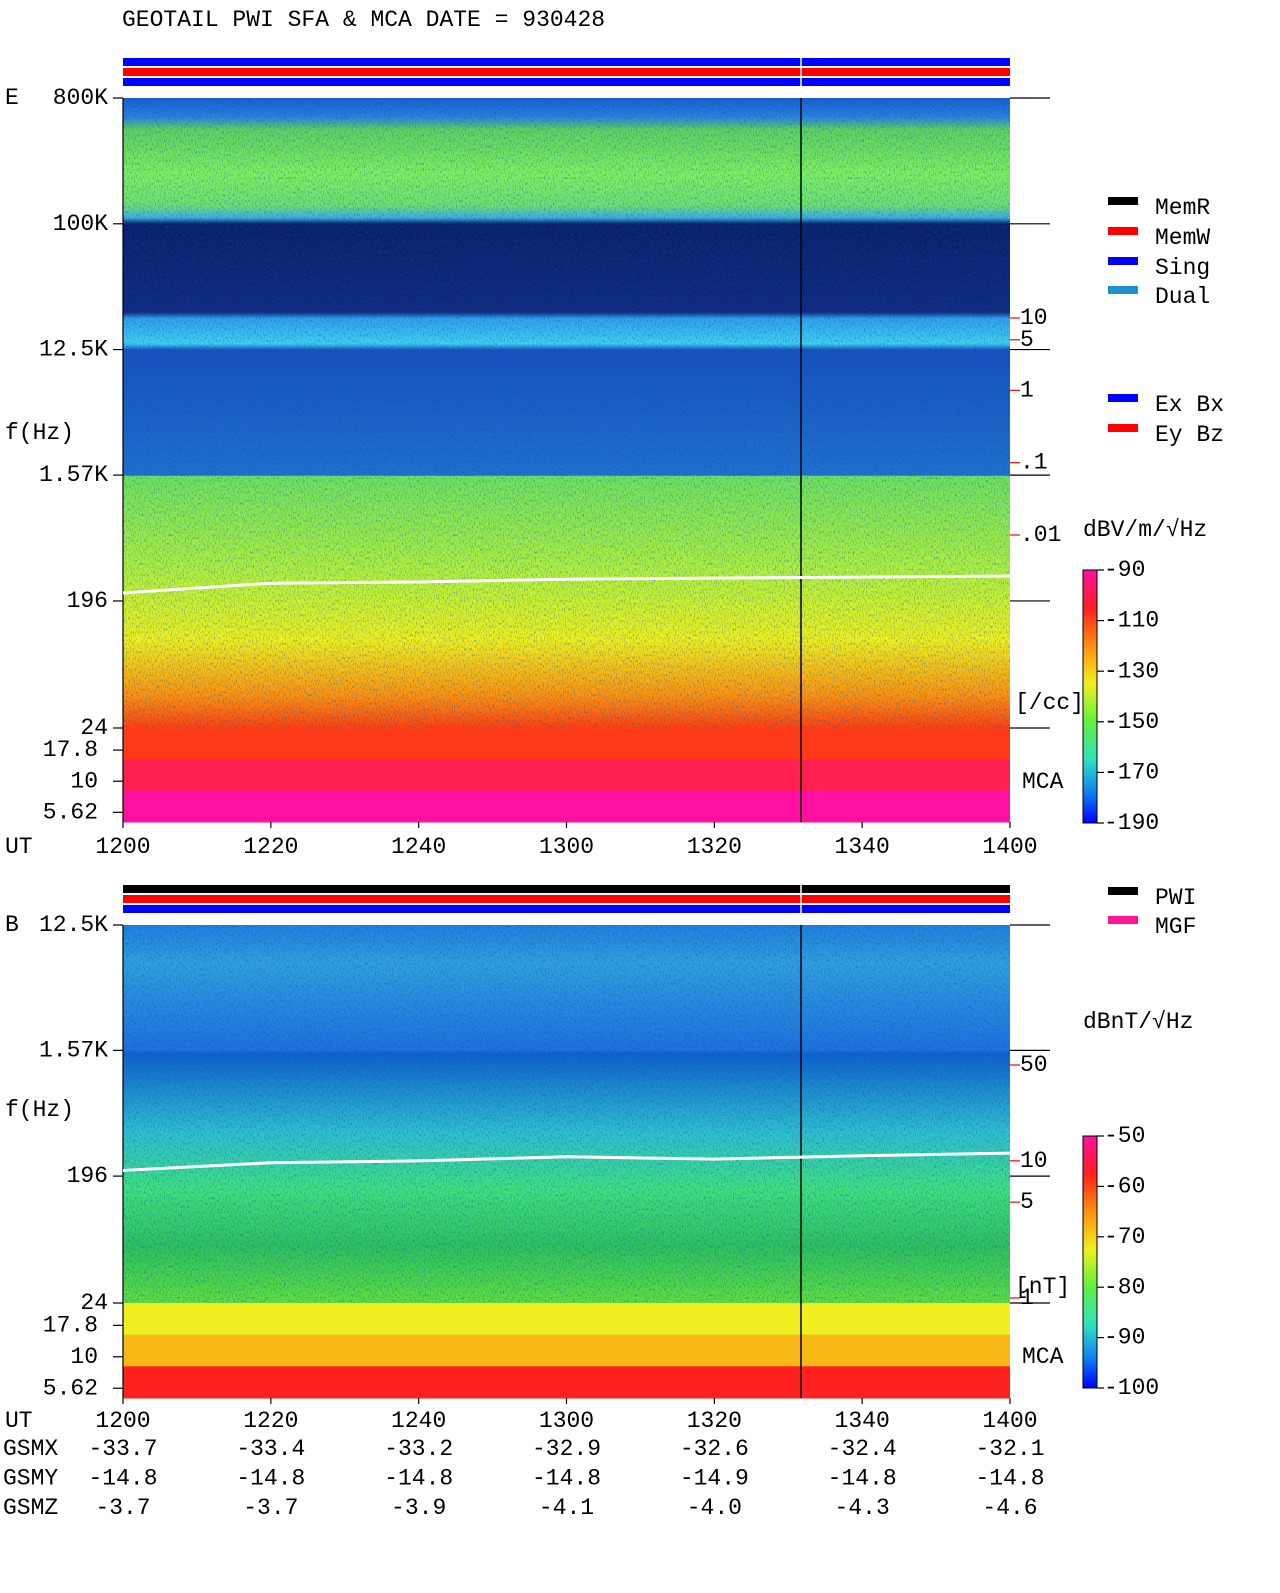  What do you see at coordinates (270, 847) in the screenshot?
I see `x-tick-label: 1220` at bounding box center [270, 847].